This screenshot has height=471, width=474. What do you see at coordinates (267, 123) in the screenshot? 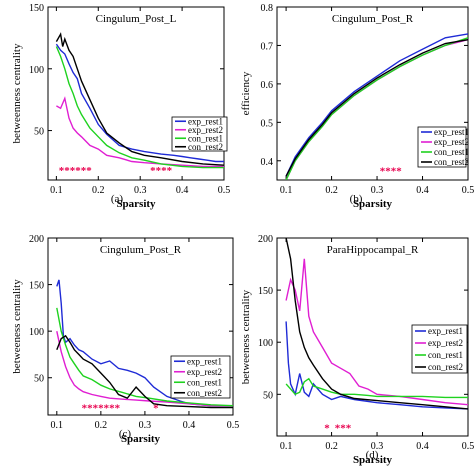
I see `y-tick-label: 0.5` at bounding box center [267, 123].